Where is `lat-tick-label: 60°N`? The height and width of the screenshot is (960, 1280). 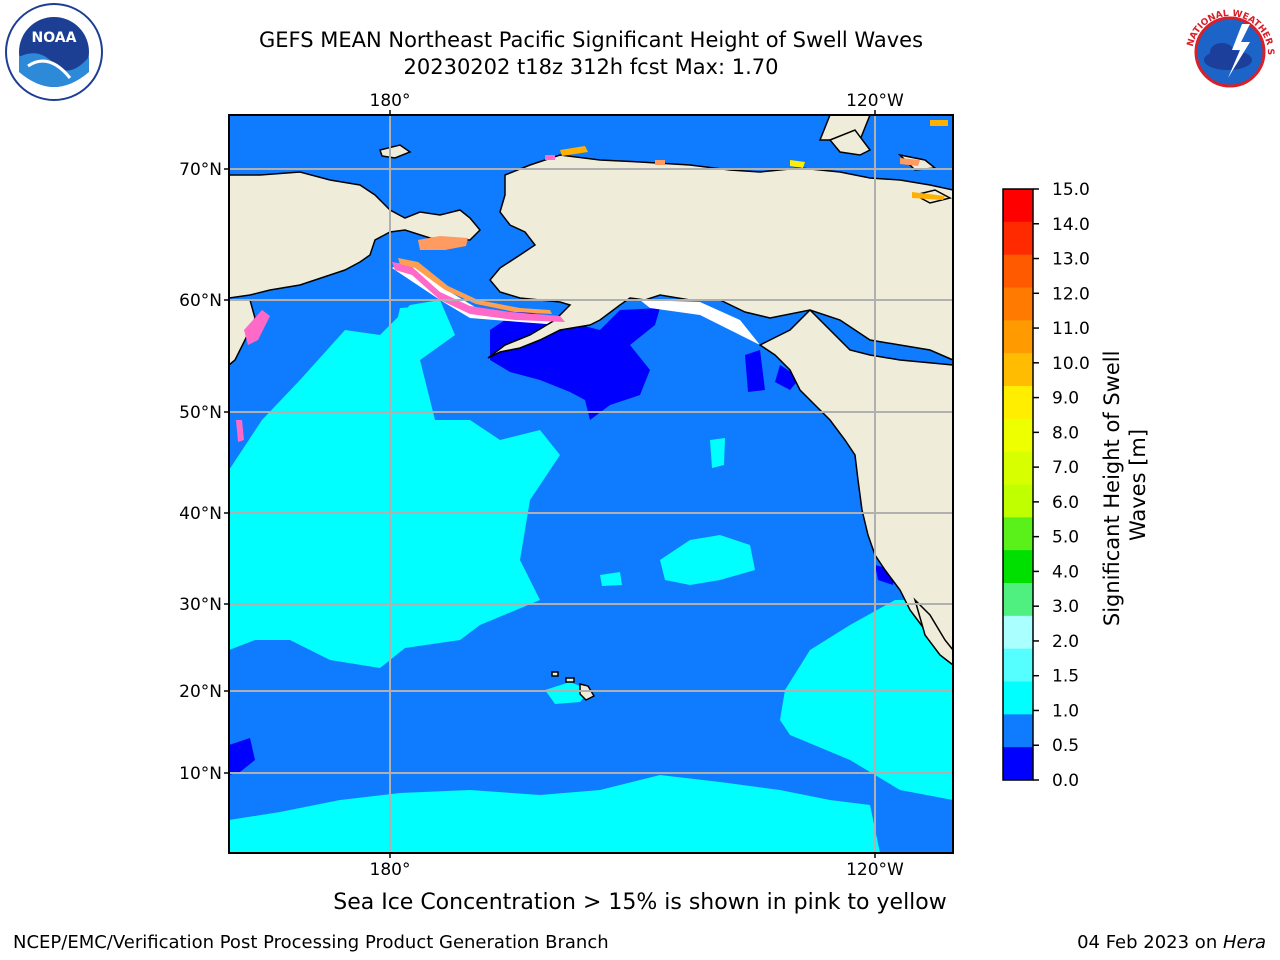 lat-tick-label: 60°N is located at coordinates (200, 301).